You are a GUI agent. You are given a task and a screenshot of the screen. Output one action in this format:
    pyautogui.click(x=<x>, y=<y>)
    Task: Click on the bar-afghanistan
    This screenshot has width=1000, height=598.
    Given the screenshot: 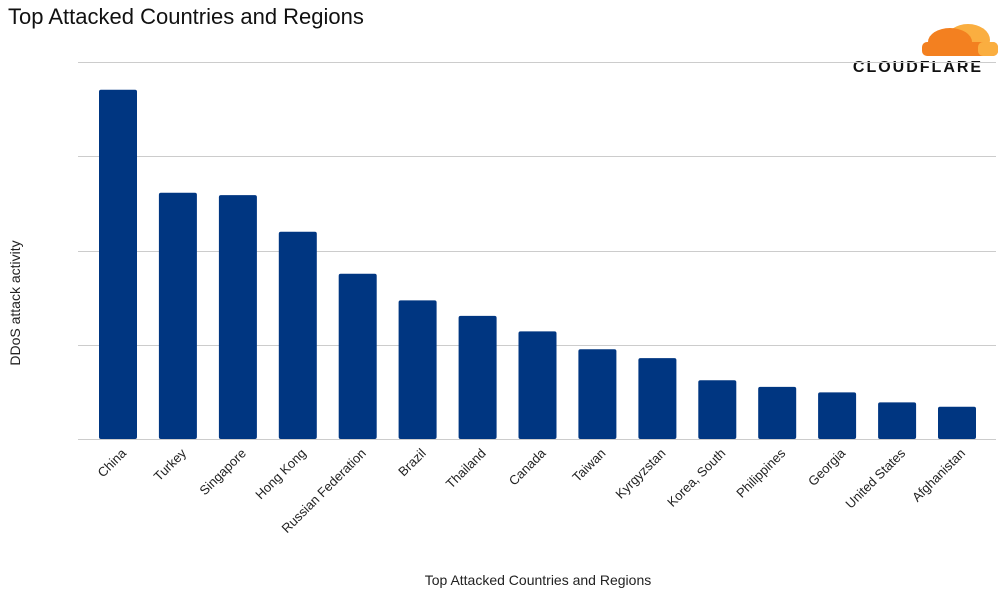 What is the action you would take?
    pyautogui.click(x=957, y=422)
    